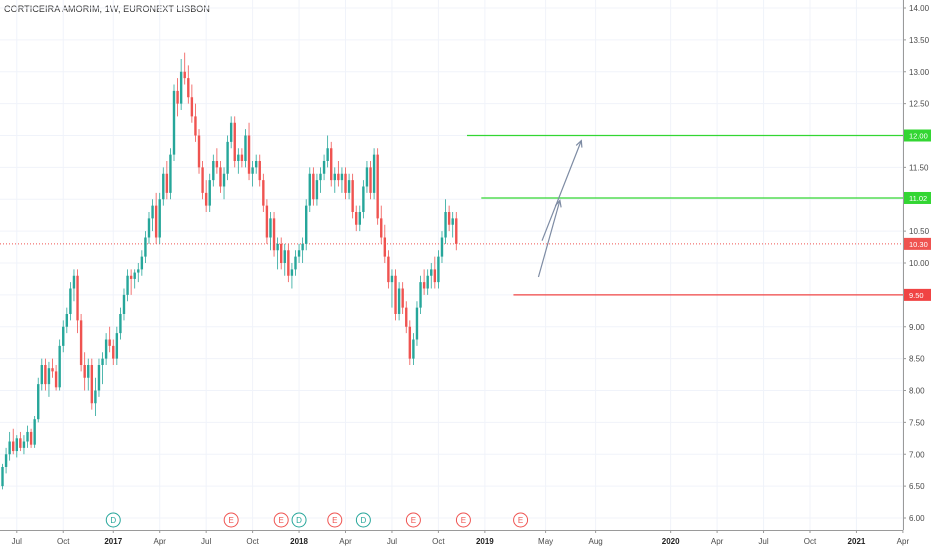 This screenshot has height=550, width=932. I want to click on x-tick-label: Apr, so click(903, 541).